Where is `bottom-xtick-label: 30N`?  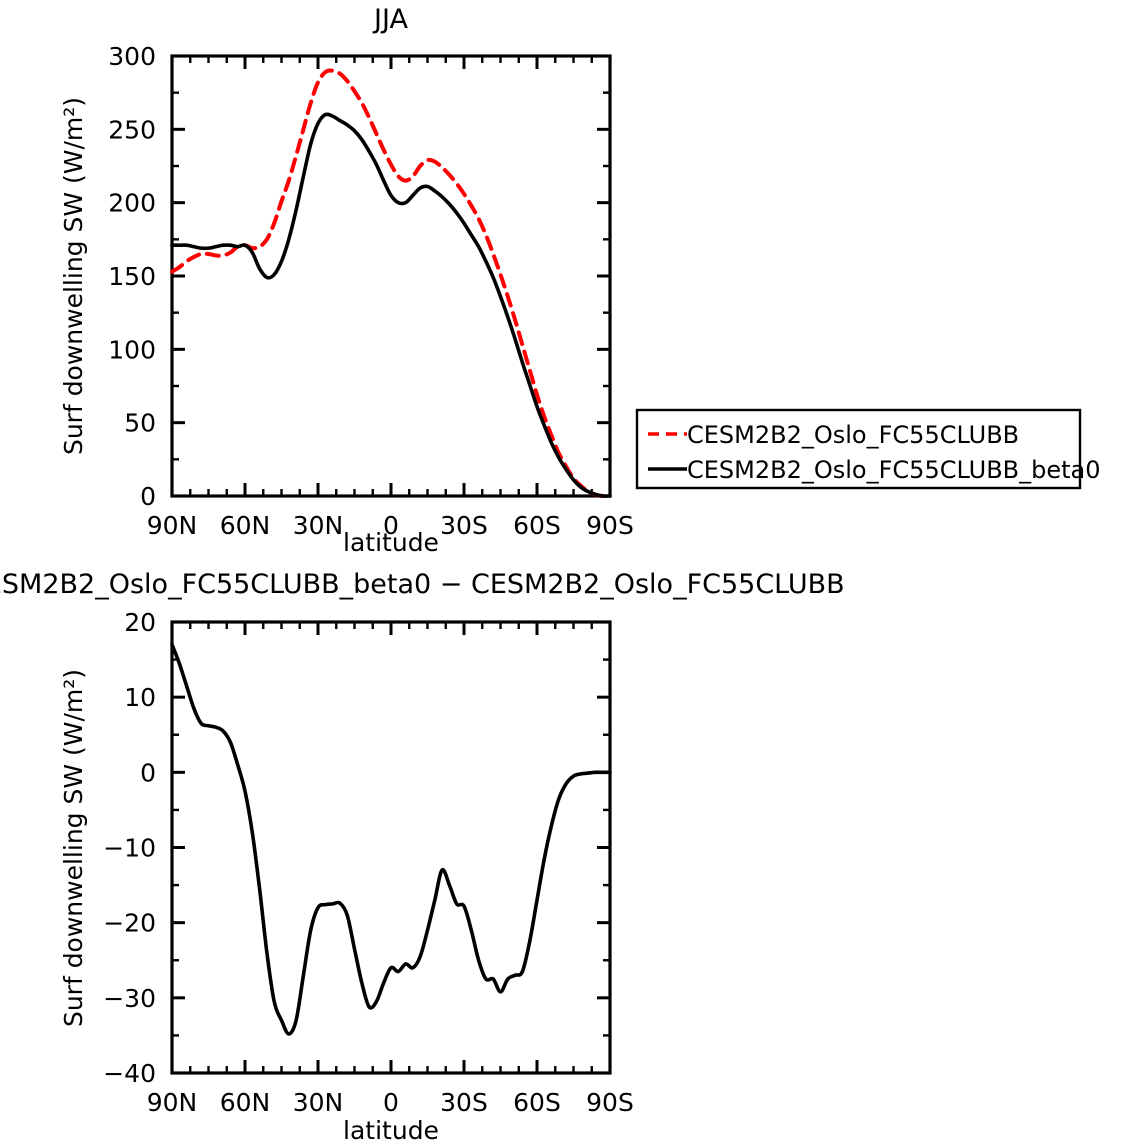
bottom-xtick-label: 30N is located at coordinates (318, 1102).